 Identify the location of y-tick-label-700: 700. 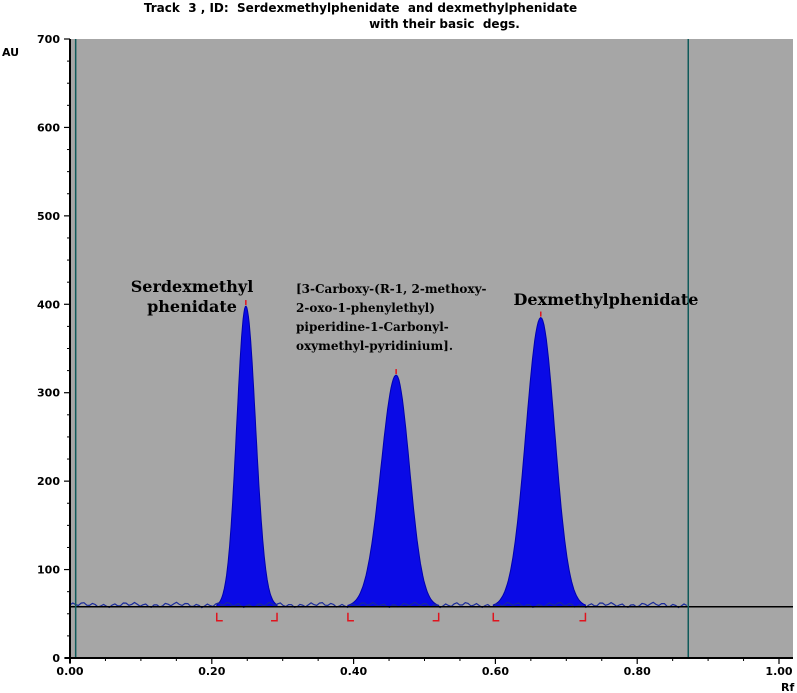
(48, 39).